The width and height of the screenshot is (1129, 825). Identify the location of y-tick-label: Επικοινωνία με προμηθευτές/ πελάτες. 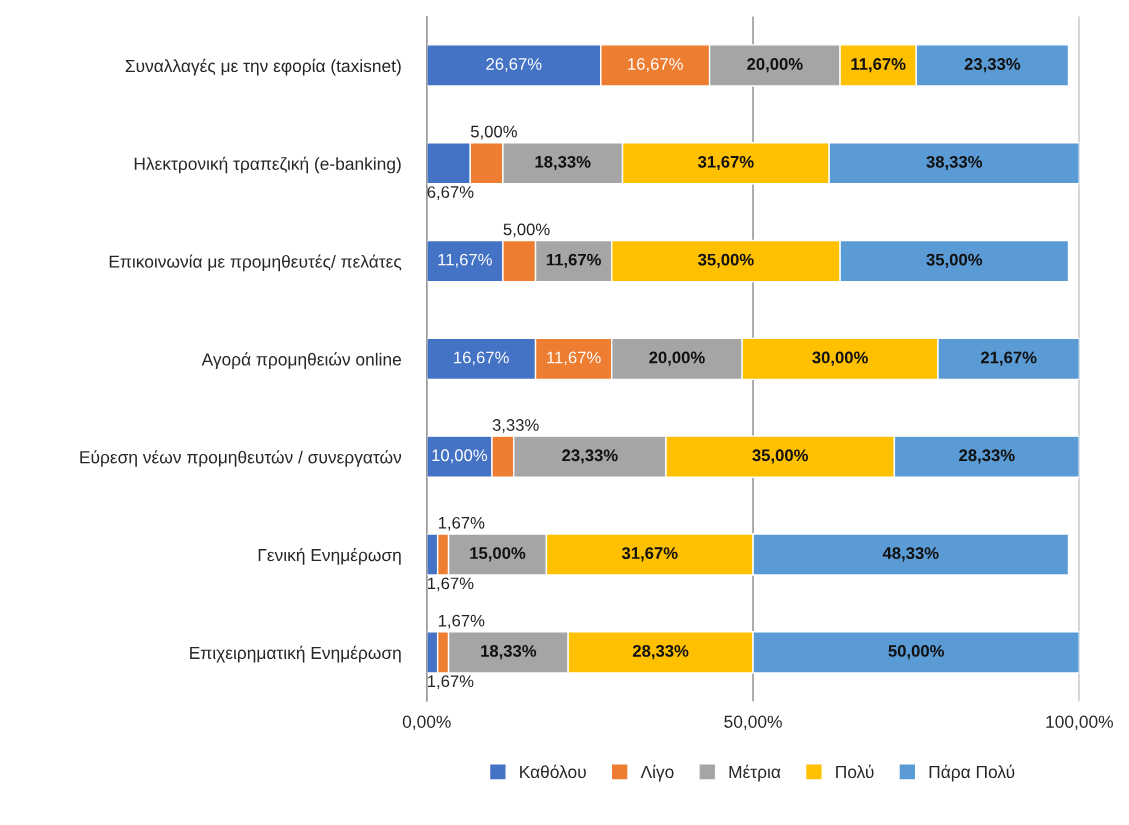
(255, 263).